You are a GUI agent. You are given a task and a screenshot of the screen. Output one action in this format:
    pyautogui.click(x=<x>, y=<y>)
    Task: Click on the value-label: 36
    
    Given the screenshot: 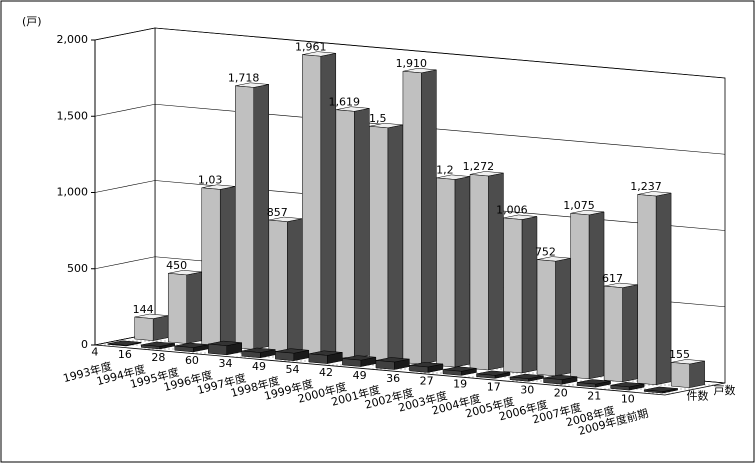 What is the action you would take?
    pyautogui.click(x=393, y=378)
    